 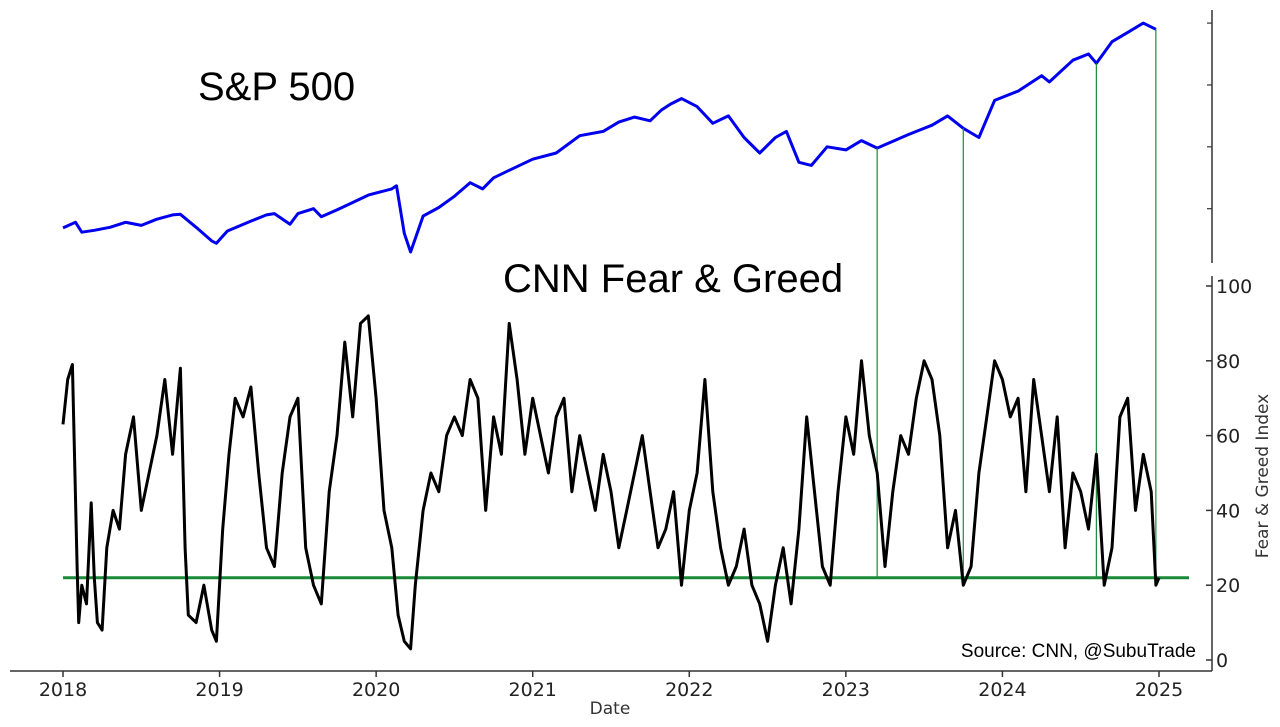 I want to click on x-tick-label-2022: 2022, so click(x=689, y=690).